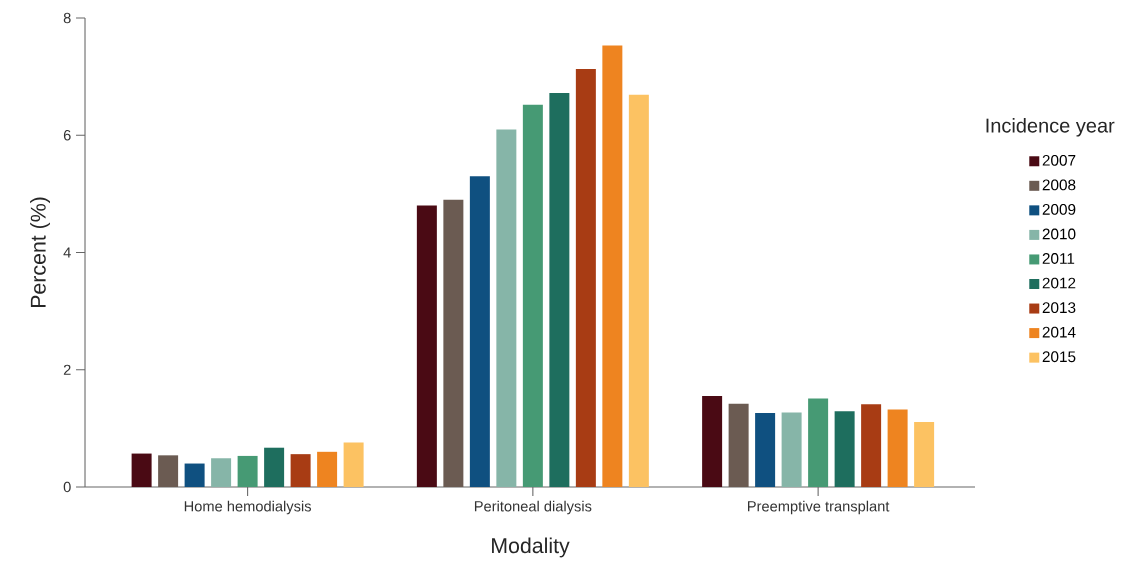  I want to click on y-axis-title: Percent (%), so click(40, 252).